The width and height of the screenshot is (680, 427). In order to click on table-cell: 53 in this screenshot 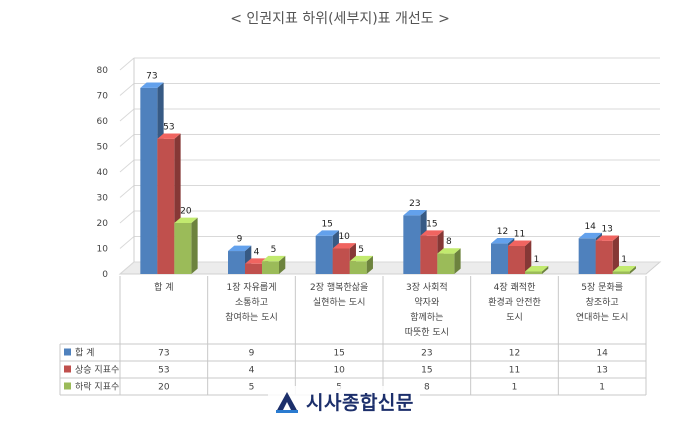, I will do `click(163, 371)`.